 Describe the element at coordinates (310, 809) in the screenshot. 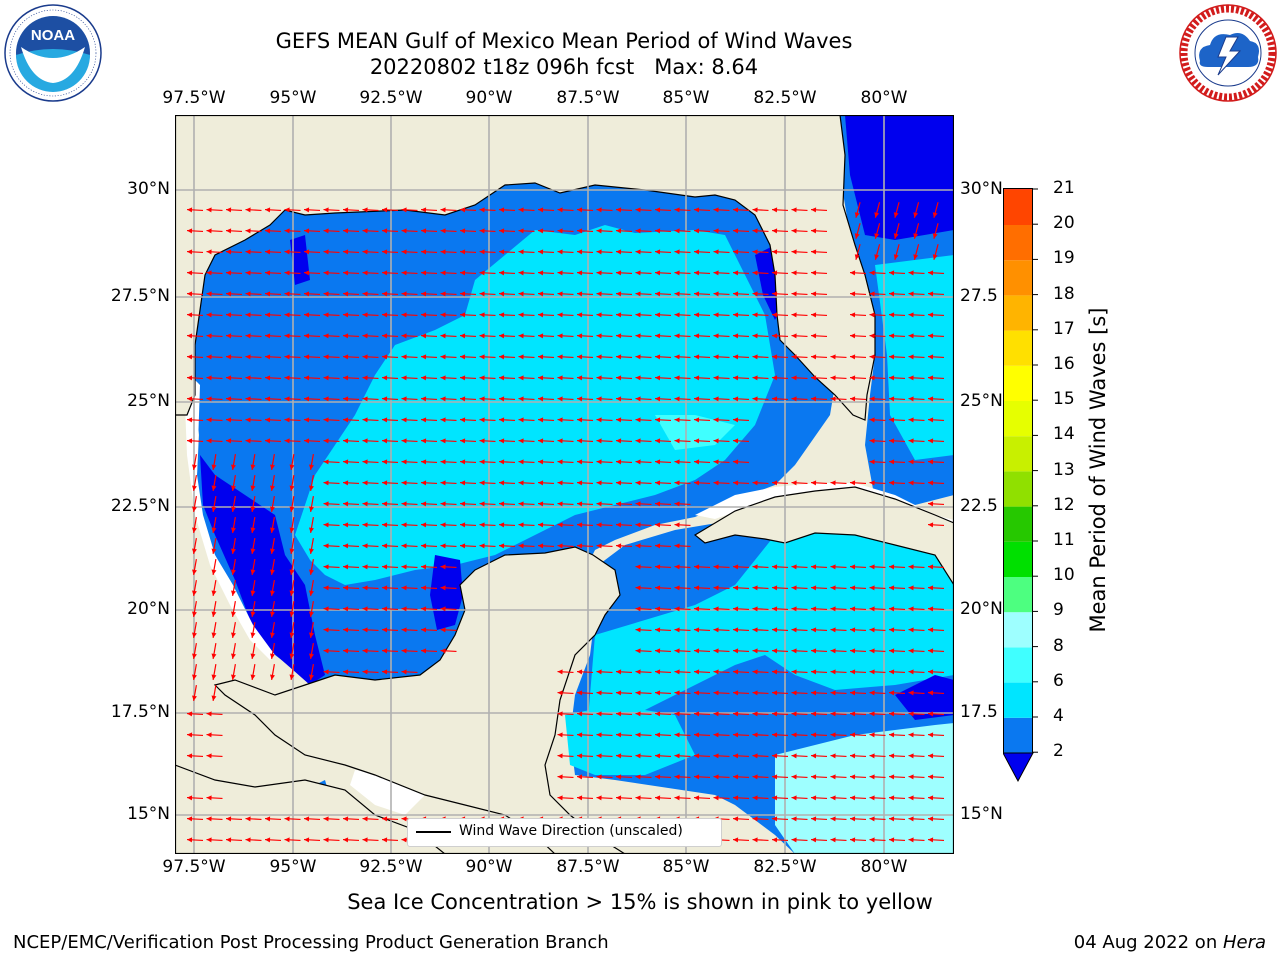

I see `central-america-south` at that location.